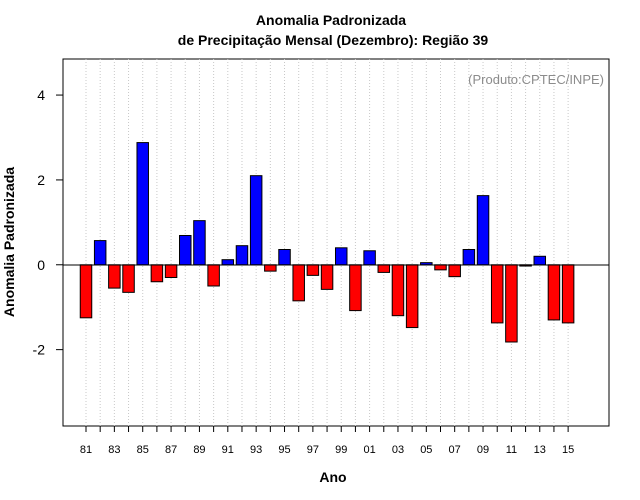 Image resolution: width=640 pixels, height=500 pixels. I want to click on x-axis: 81 83 85 87 89 91 93 95 97 99 01 03 05 07 09 11 13 15, so click(327, 441).